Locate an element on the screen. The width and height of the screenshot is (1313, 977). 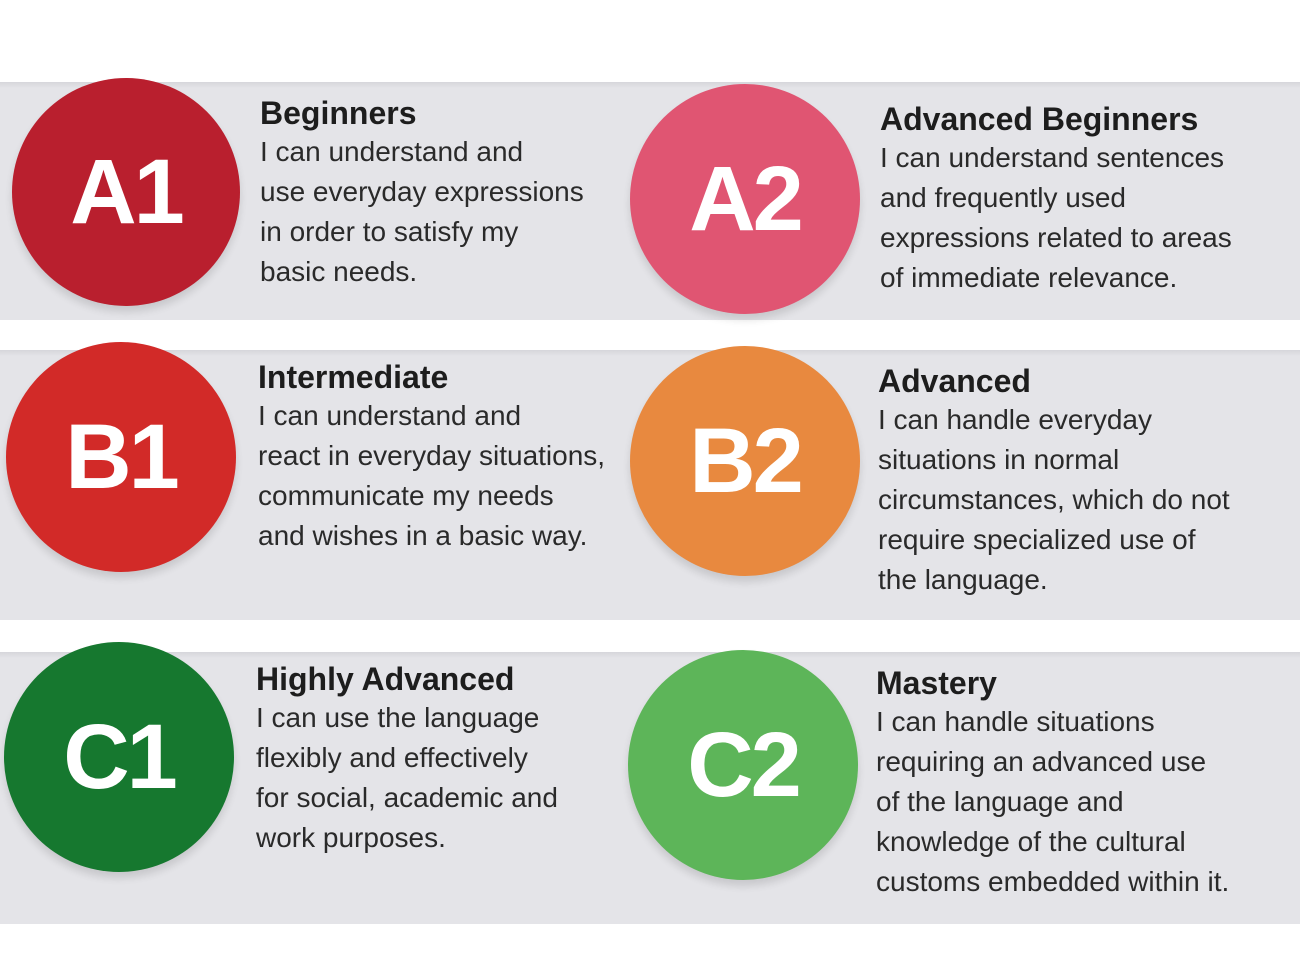
level-title: Beginners is located at coordinates (338, 113).